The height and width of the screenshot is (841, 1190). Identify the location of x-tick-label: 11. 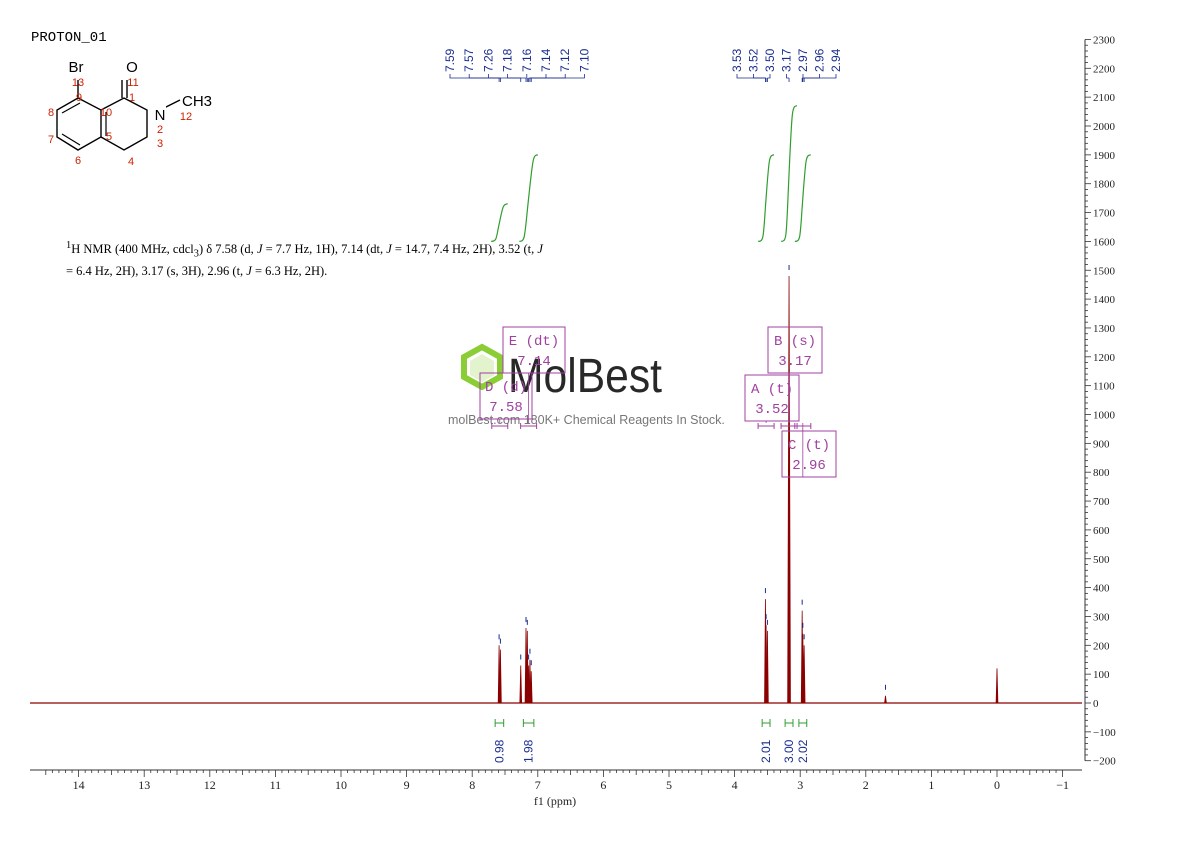
(276, 785).